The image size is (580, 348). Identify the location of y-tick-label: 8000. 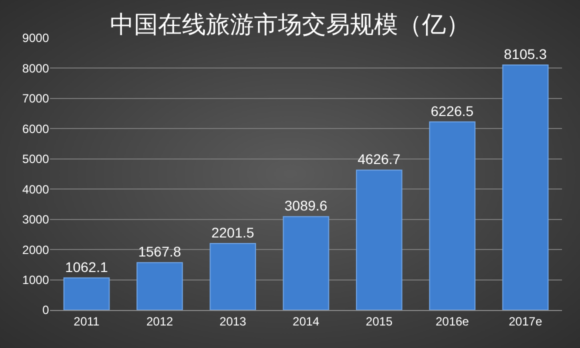
(36, 68).